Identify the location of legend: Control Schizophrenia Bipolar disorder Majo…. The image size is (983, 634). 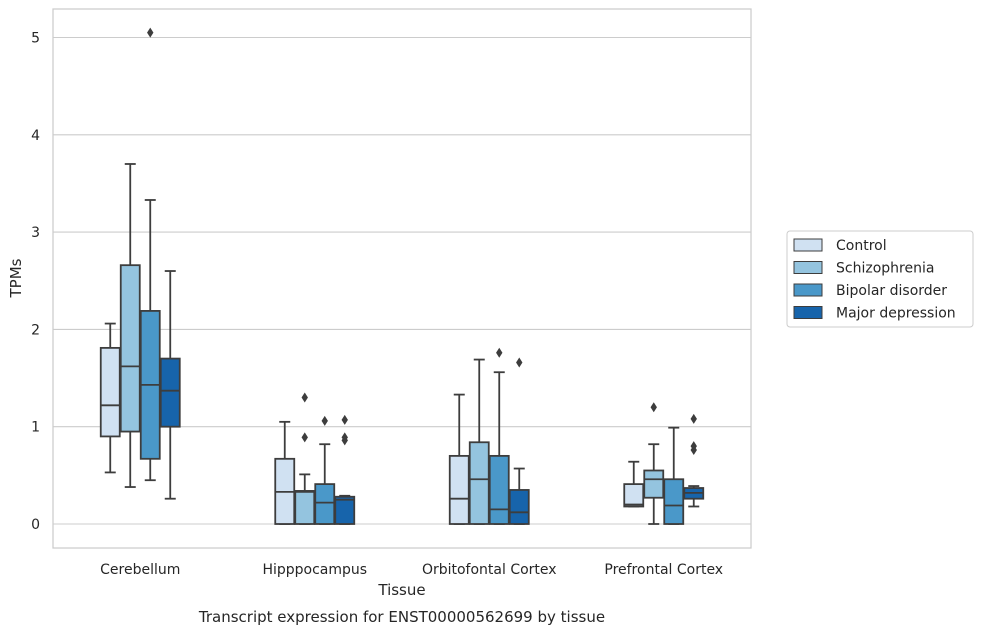
(880, 279).